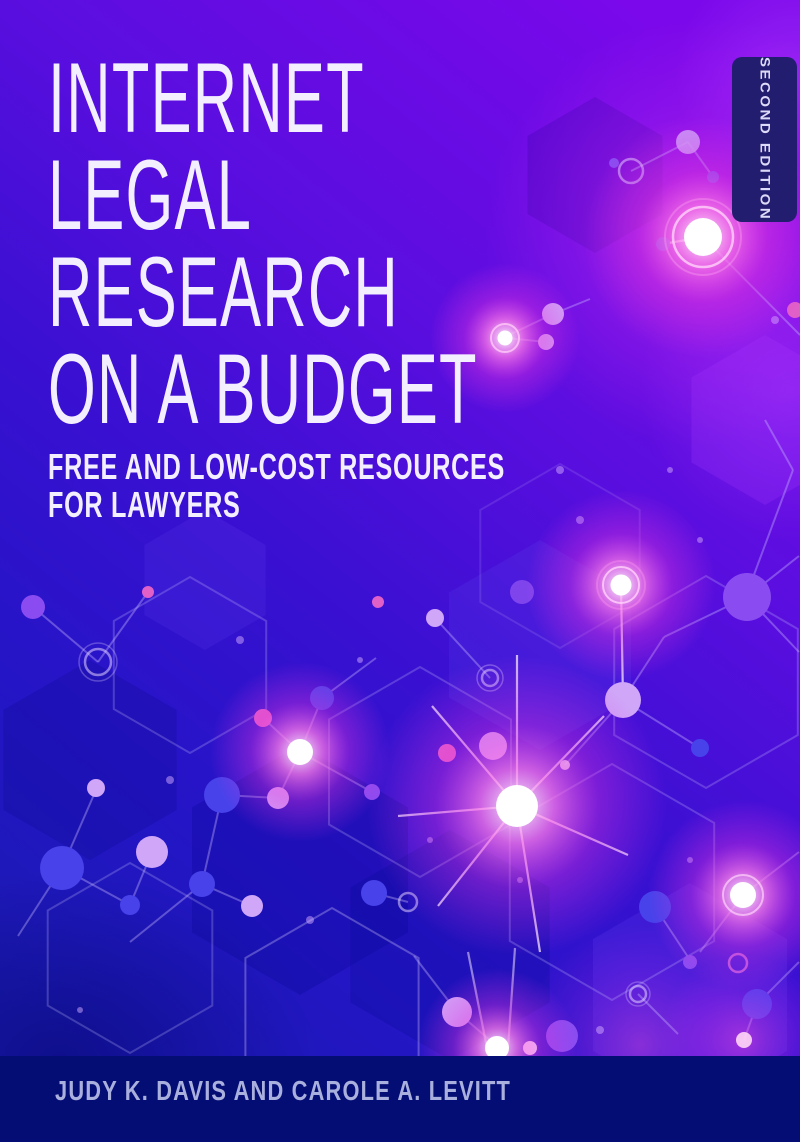 This screenshot has height=1142, width=800. I want to click on edition-badge-label: SECOND EDITION, so click(764, 139).